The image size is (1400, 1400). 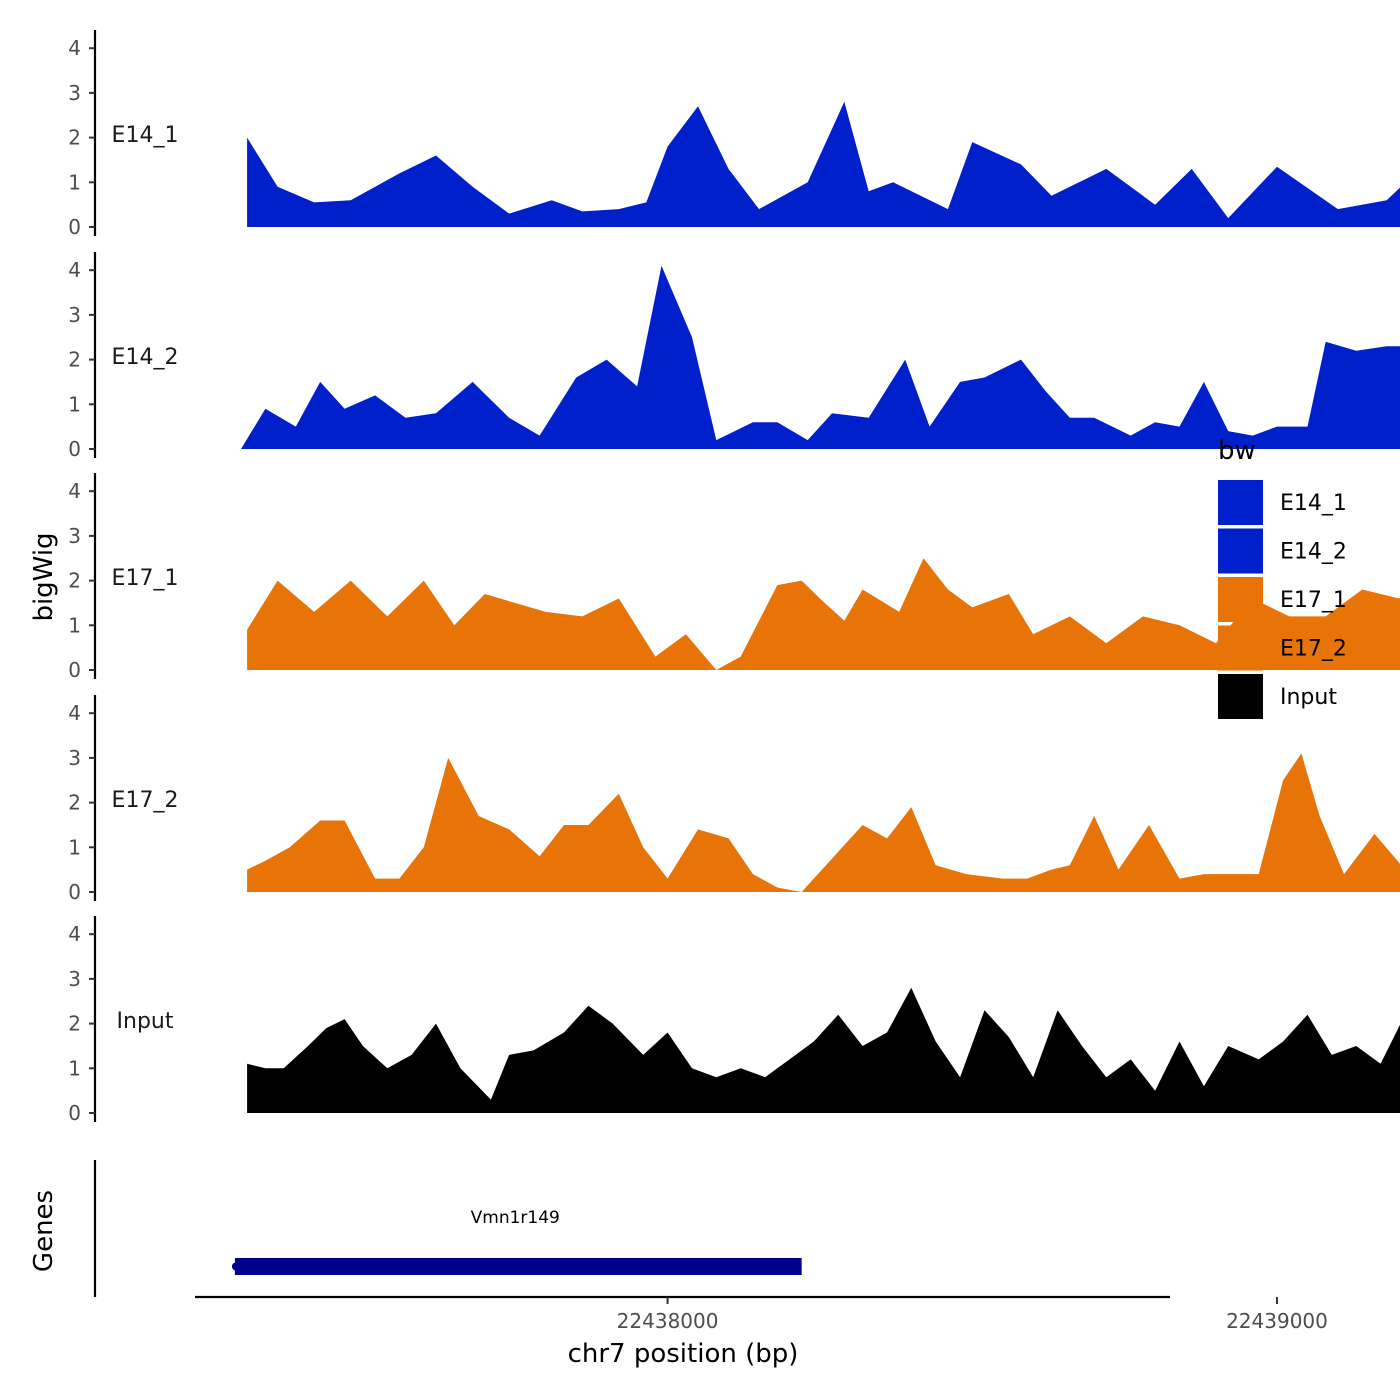 I want to click on gene-label: Vmn1r149, so click(x=515, y=1218).